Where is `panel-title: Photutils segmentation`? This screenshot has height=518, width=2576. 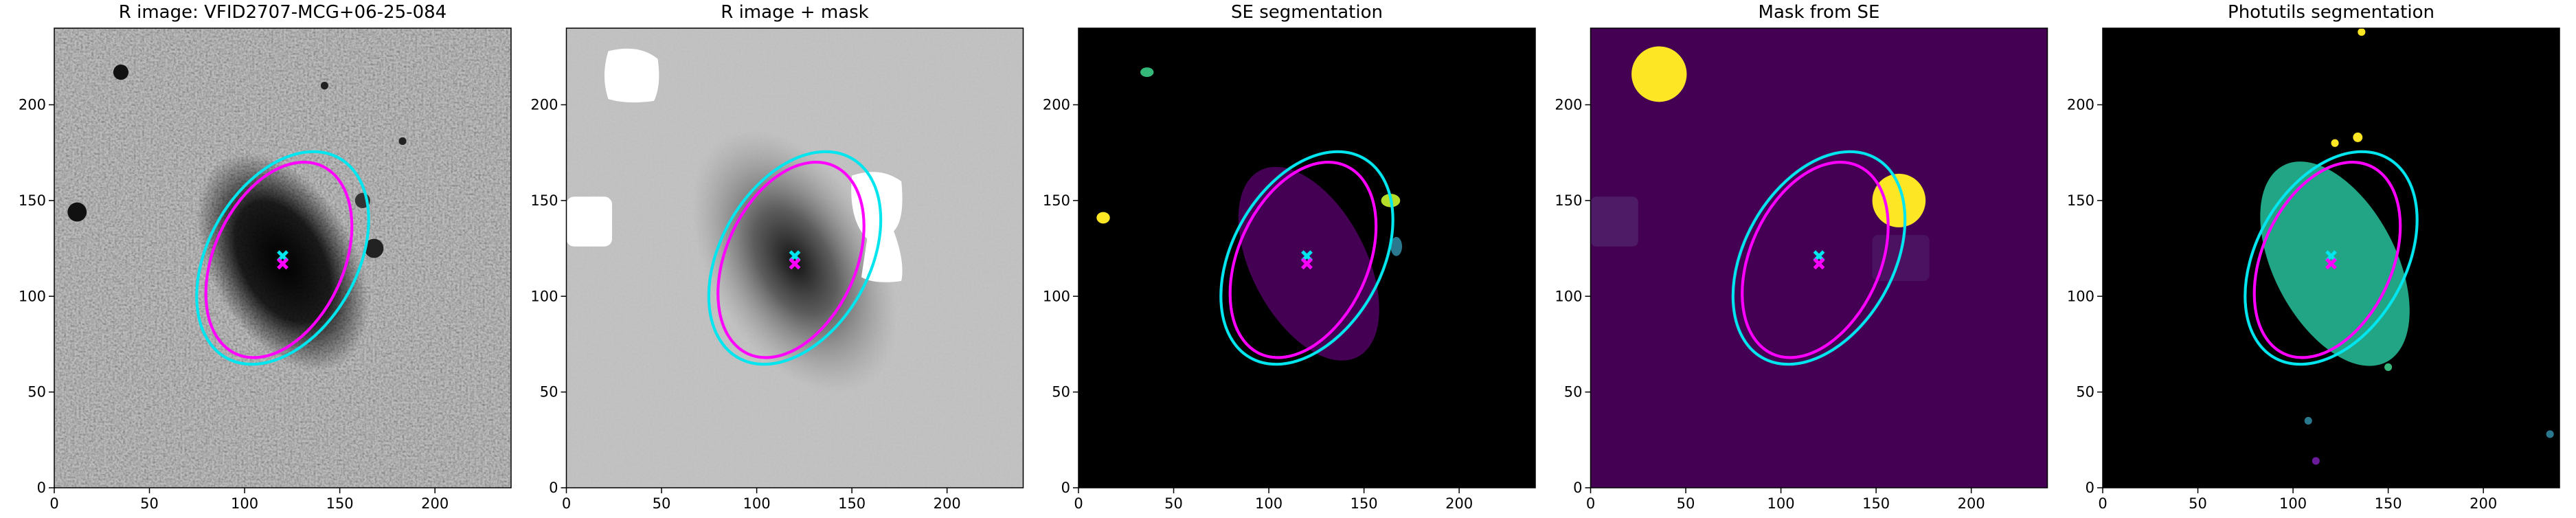 panel-title: Photutils segmentation is located at coordinates (2331, 12).